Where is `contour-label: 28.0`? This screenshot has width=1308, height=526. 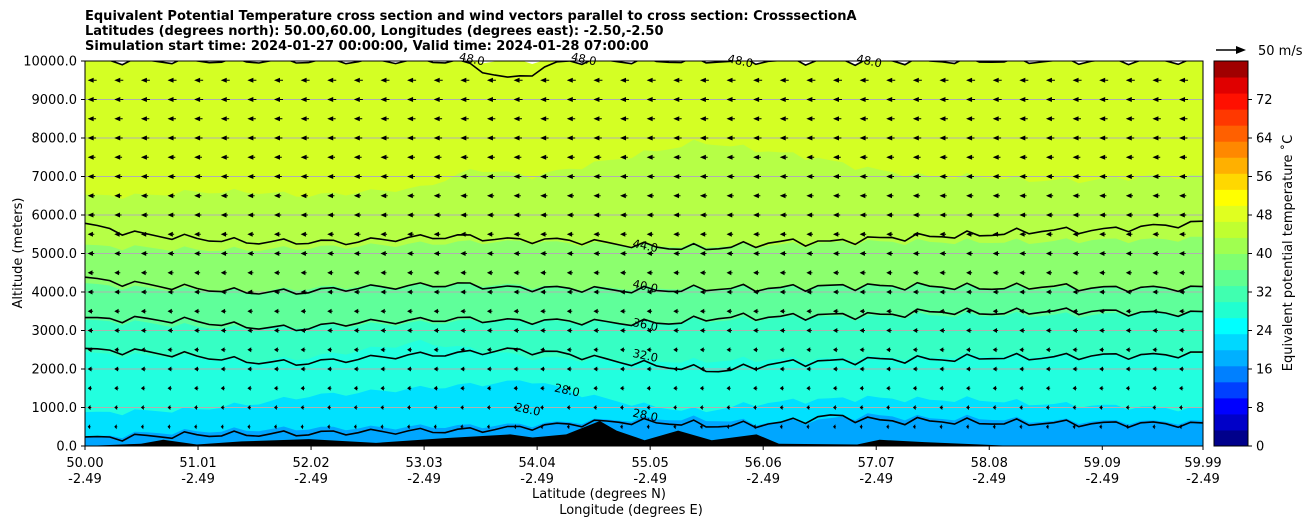
contour-label: 28.0 is located at coordinates (528, 409).